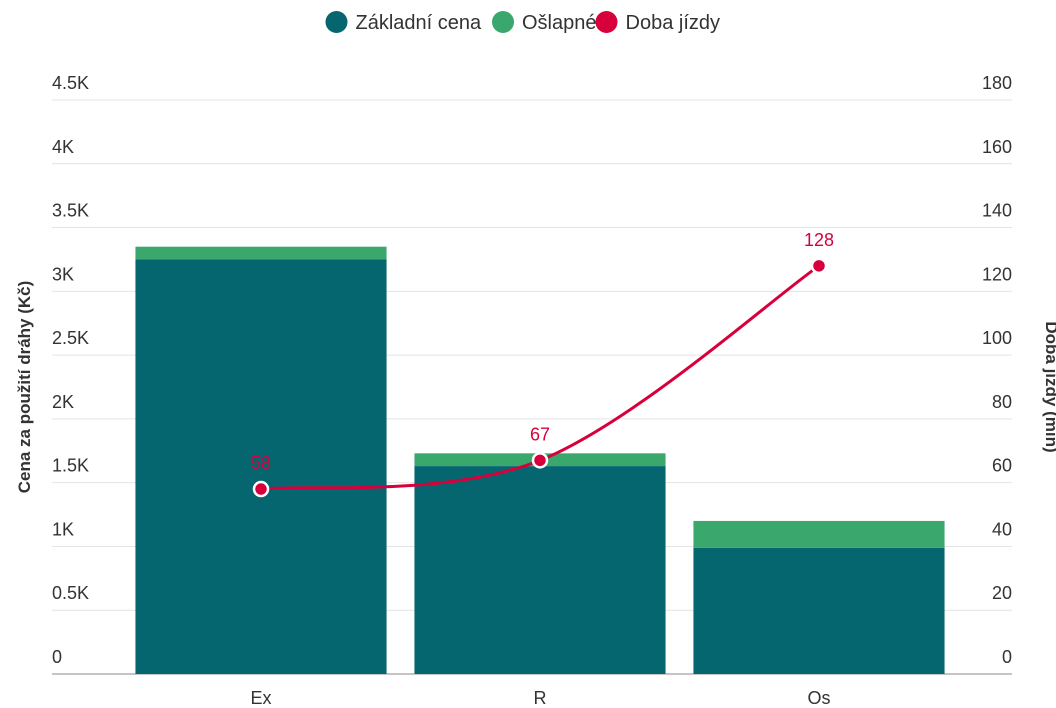 This screenshot has height=708, width=1056. Describe the element at coordinates (70, 83) in the screenshot. I see `y-tick-label: 4.5K` at that location.